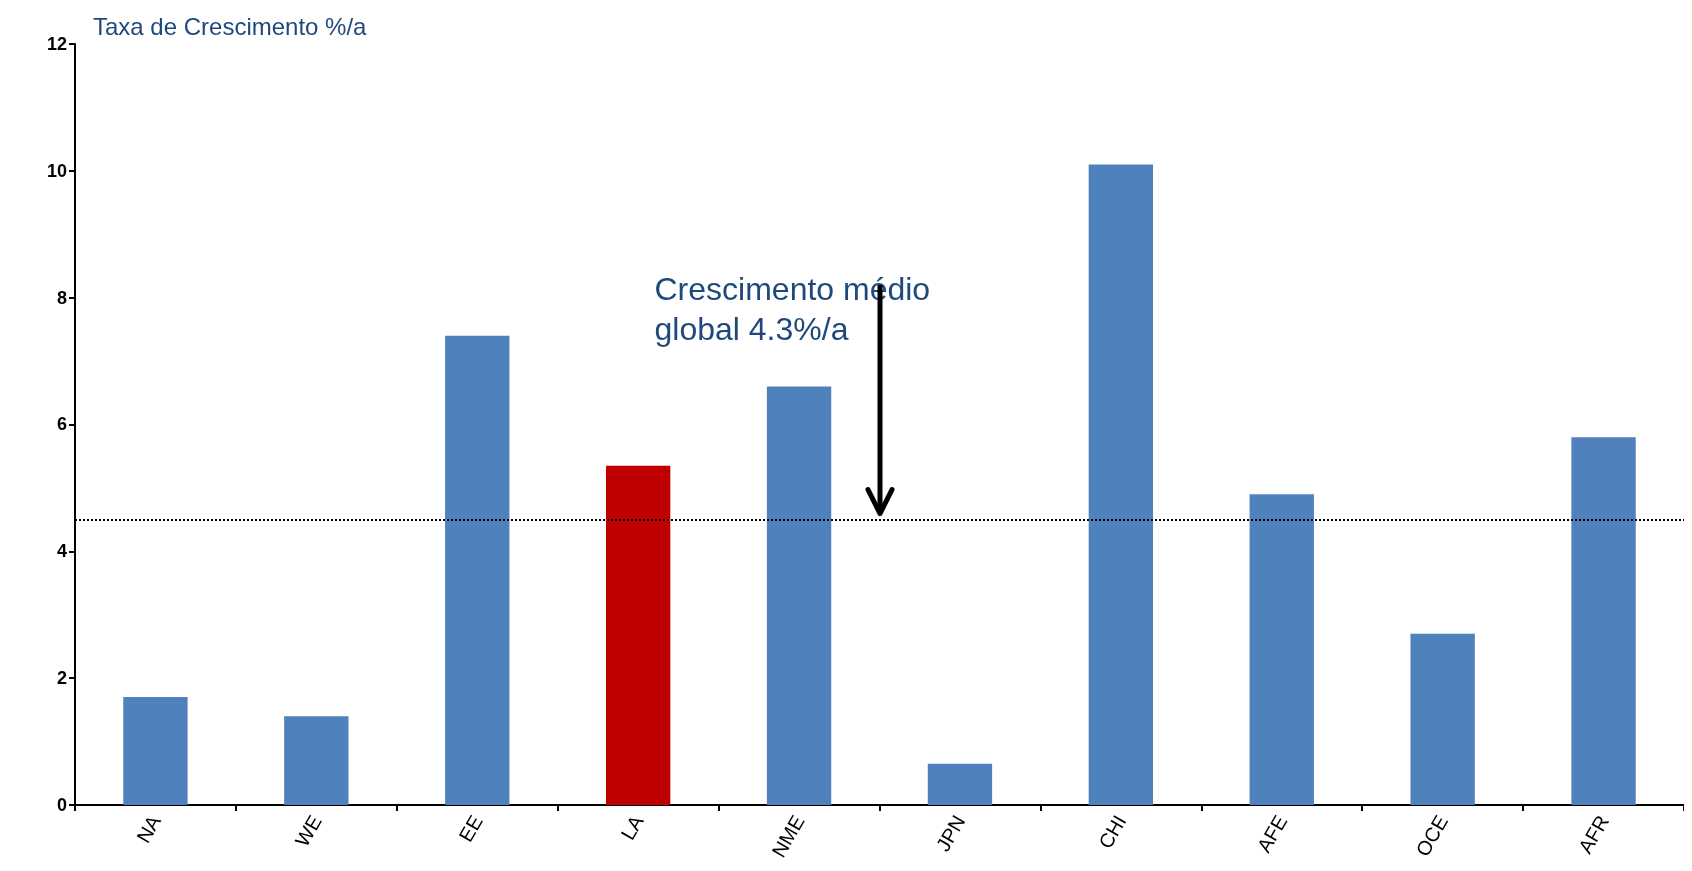  Describe the element at coordinates (470, 828) in the screenshot. I see `x-tick-label: EE` at that location.